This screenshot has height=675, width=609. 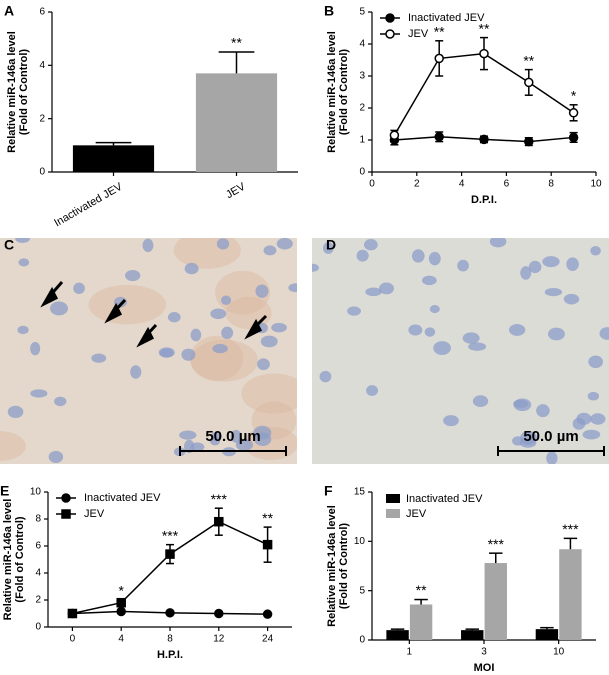 What do you see at coordinates (88, 204) in the screenshot?
I see `x-tick-label: Inactivated JEV` at bounding box center [88, 204].